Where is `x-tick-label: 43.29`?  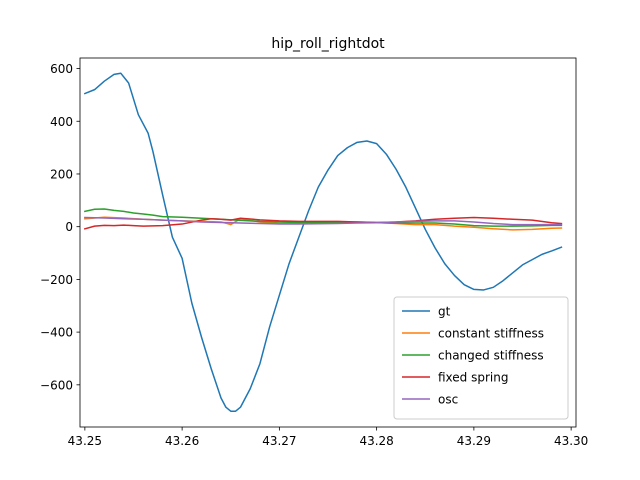 x-tick-label: 43.29 is located at coordinates (474, 441).